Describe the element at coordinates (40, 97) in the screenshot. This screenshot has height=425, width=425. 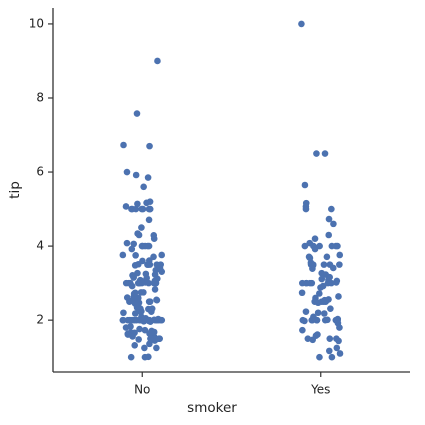
I see `y-tick-label: 8` at that location.